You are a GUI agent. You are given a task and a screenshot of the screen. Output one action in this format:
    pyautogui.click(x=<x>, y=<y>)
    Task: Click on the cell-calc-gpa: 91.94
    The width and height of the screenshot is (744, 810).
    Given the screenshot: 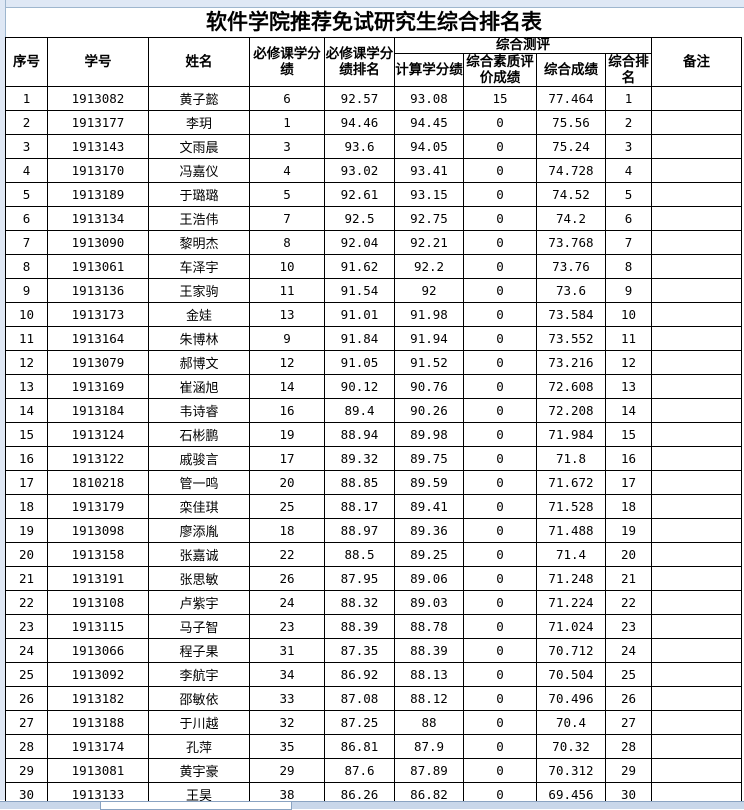 What is the action you would take?
    pyautogui.click(x=429, y=338)
    